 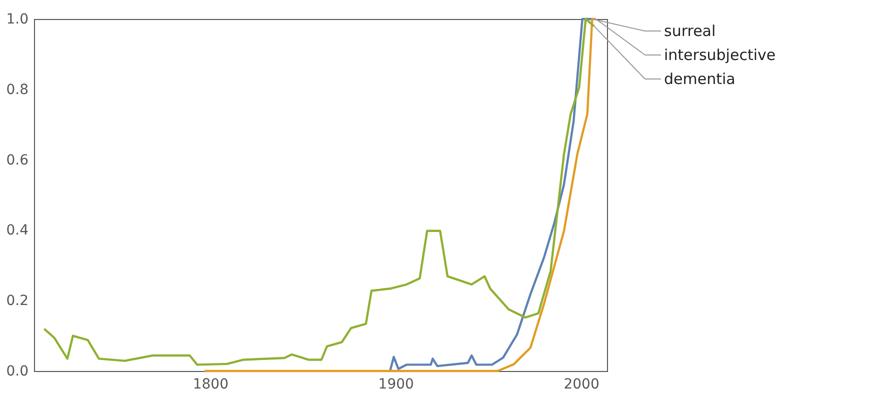 What do you see at coordinates (396, 384) in the screenshot?
I see `x-tick-label: 1900` at bounding box center [396, 384].